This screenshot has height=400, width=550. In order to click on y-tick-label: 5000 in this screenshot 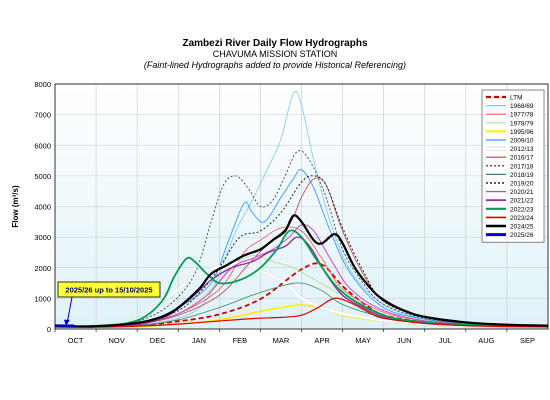, I will do `click(42, 176)`.